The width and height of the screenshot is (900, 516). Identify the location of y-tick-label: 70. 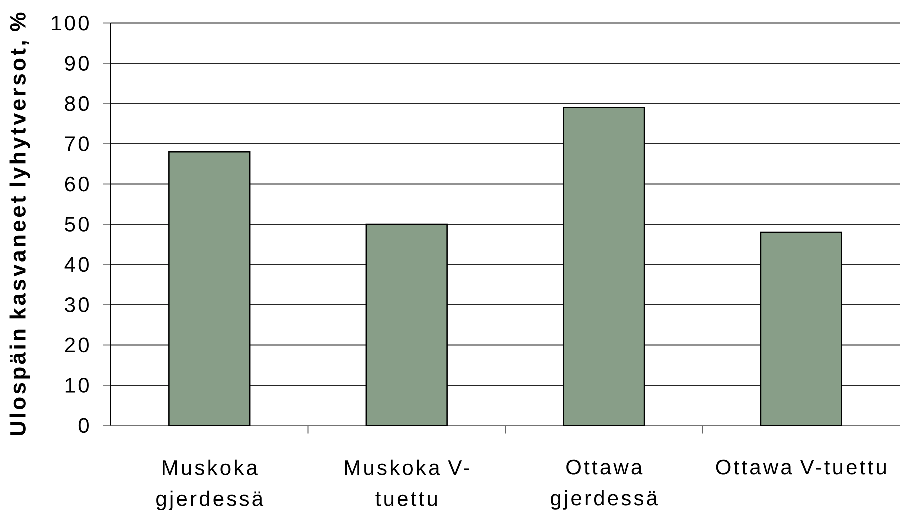
(77, 144).